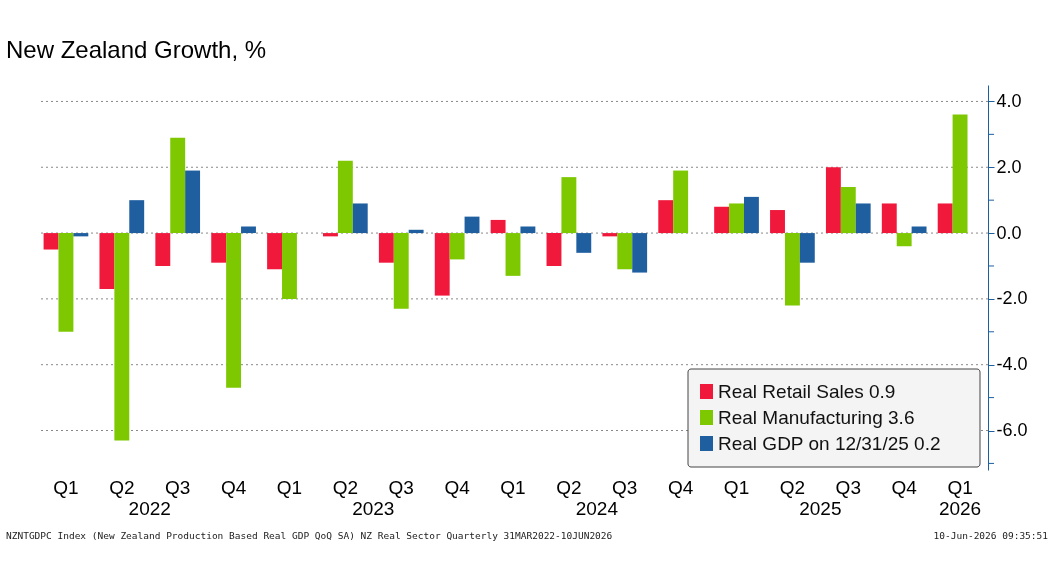 The width and height of the screenshot is (1063, 563). I want to click on legend-label: Real Manufacturing 3.6, so click(816, 417).